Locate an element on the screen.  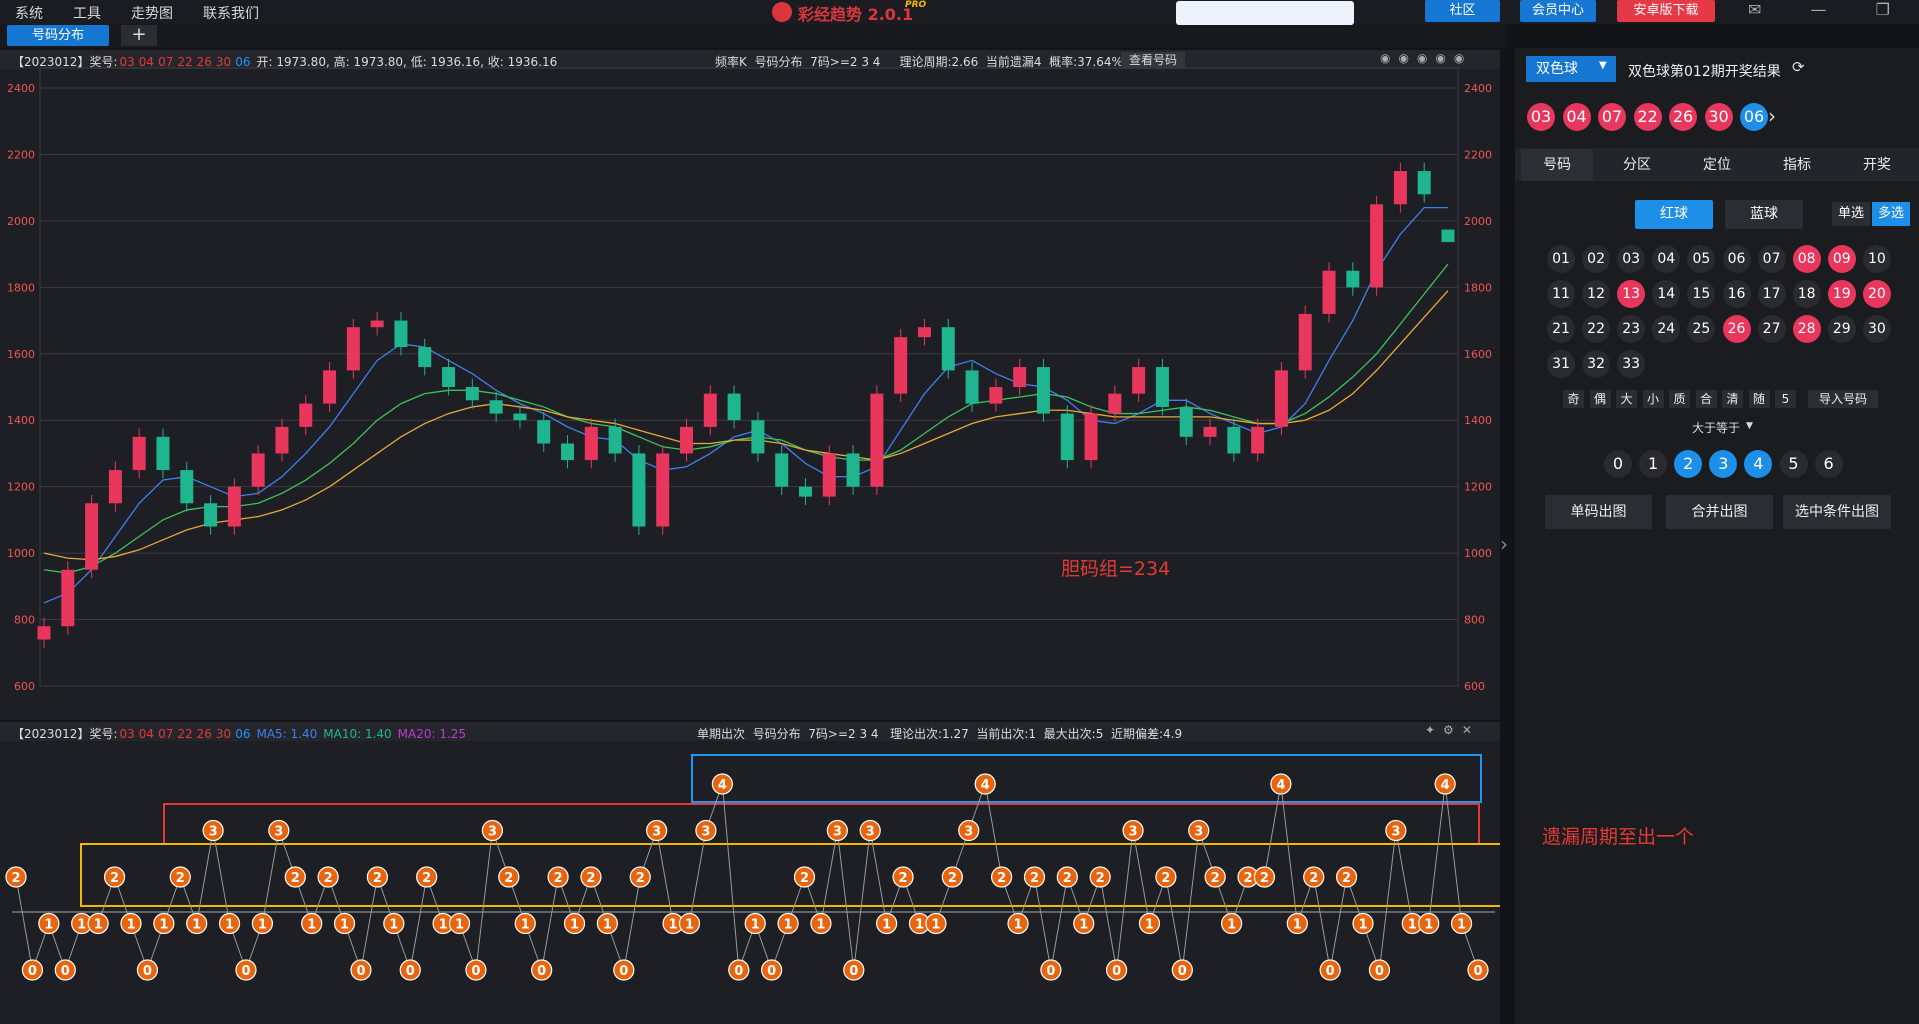
number-ball: 01 is located at coordinates (1561, 259).